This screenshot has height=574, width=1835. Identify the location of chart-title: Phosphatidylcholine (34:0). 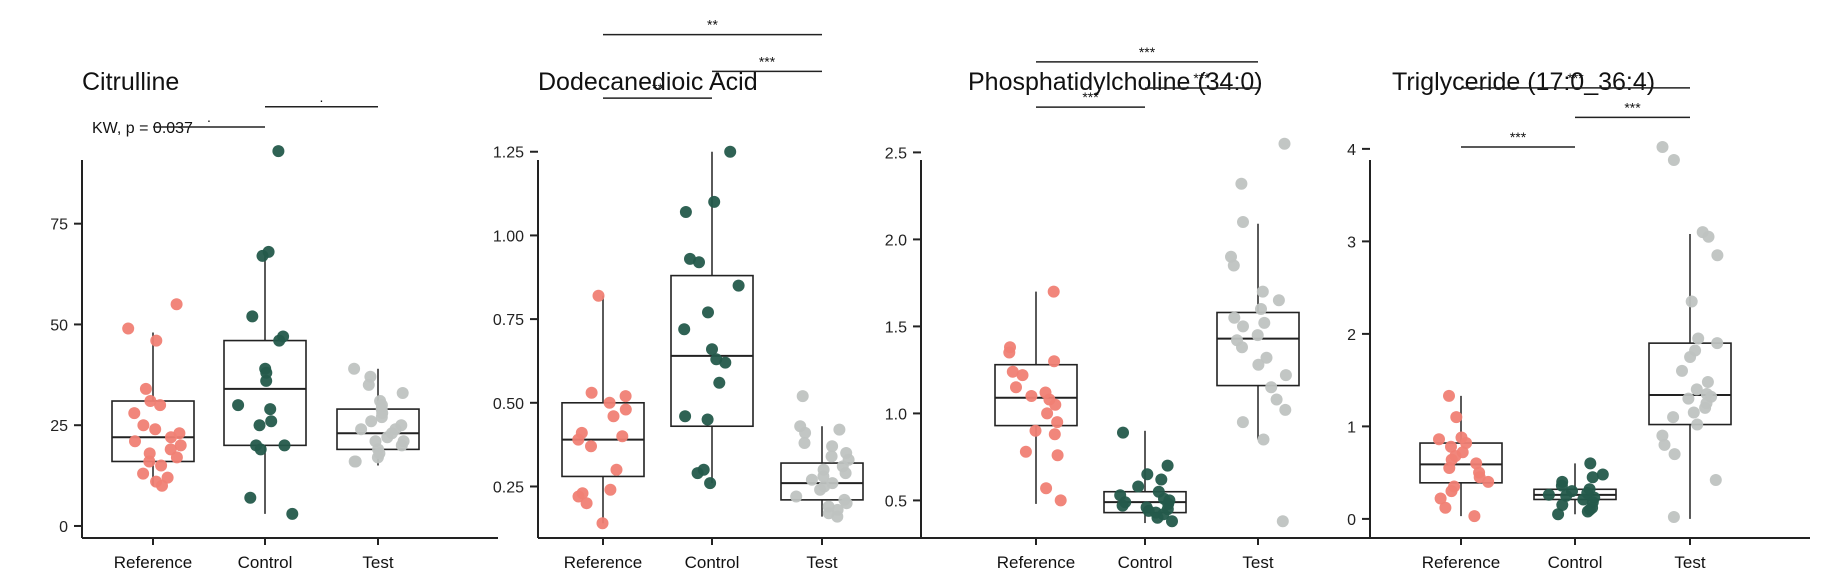
(1115, 82).